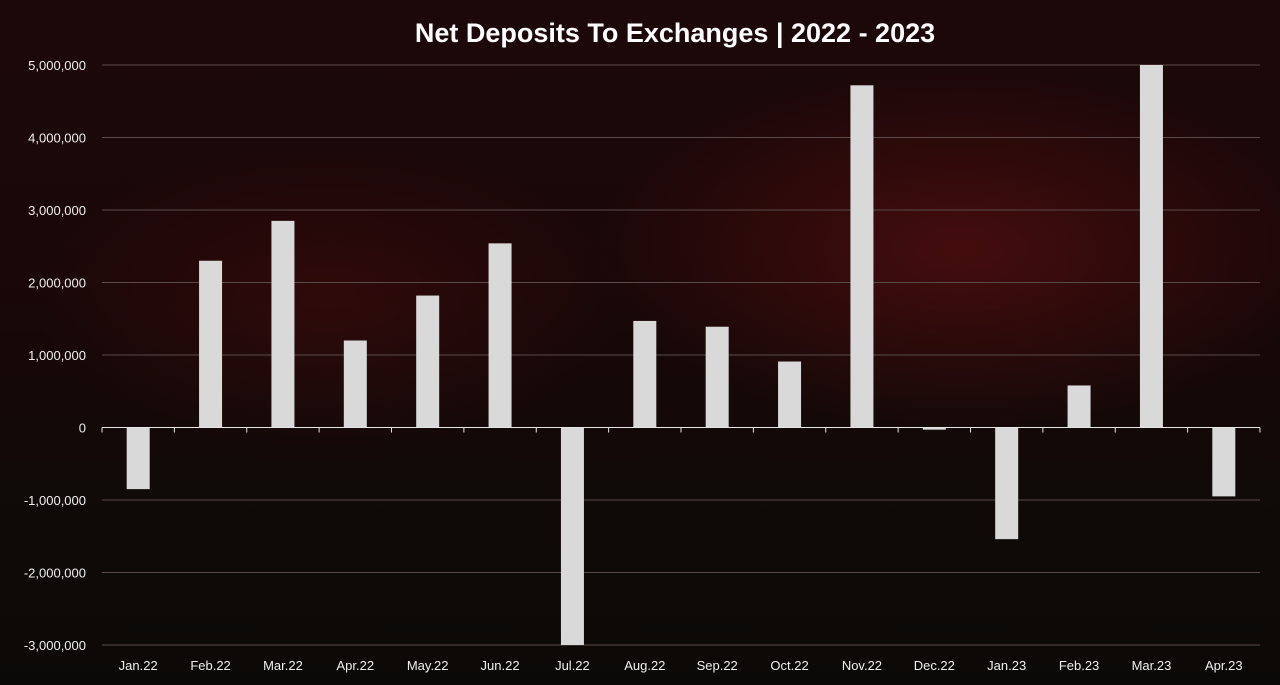 The height and width of the screenshot is (685, 1280). Describe the element at coordinates (57, 210) in the screenshot. I see `y-tick-label: 3,000,000` at that location.